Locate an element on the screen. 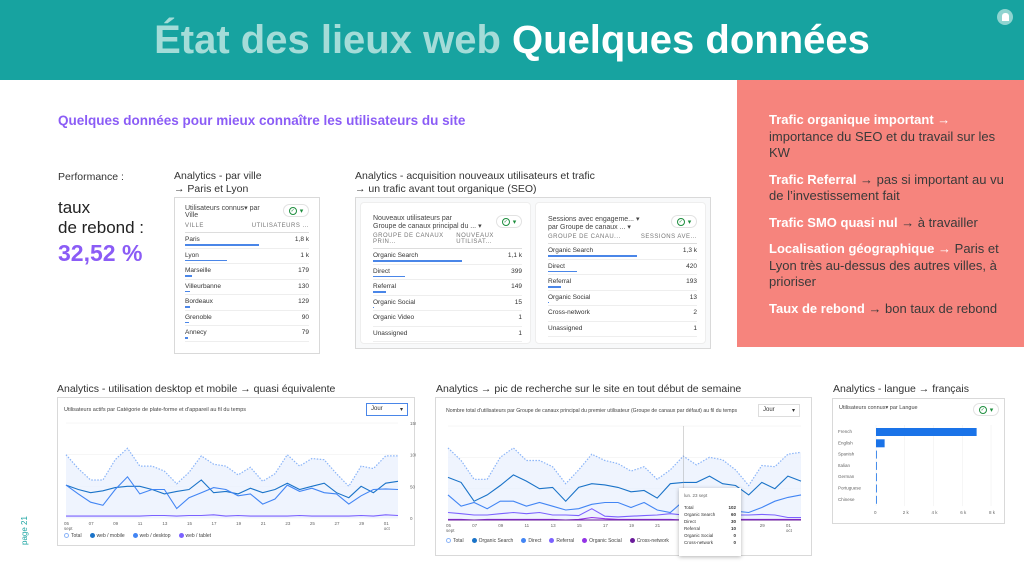 Image resolution: width=1024 pixels, height=576 pixels. table-row: Organic Video 1 is located at coordinates (447, 319).